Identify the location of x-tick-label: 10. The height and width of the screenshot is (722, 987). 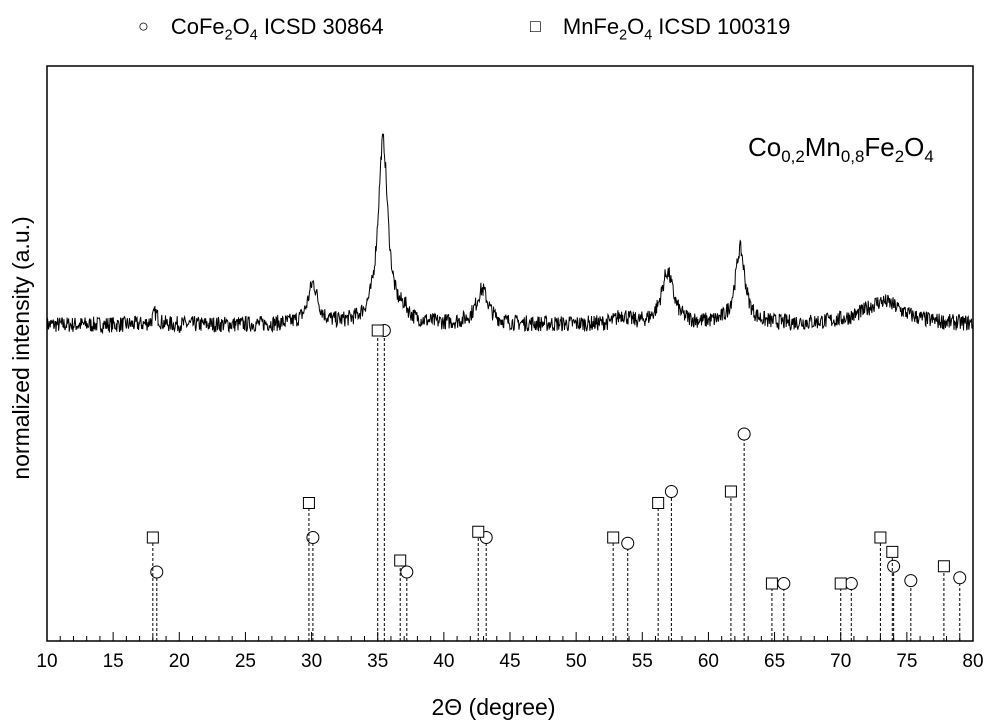
(46, 661).